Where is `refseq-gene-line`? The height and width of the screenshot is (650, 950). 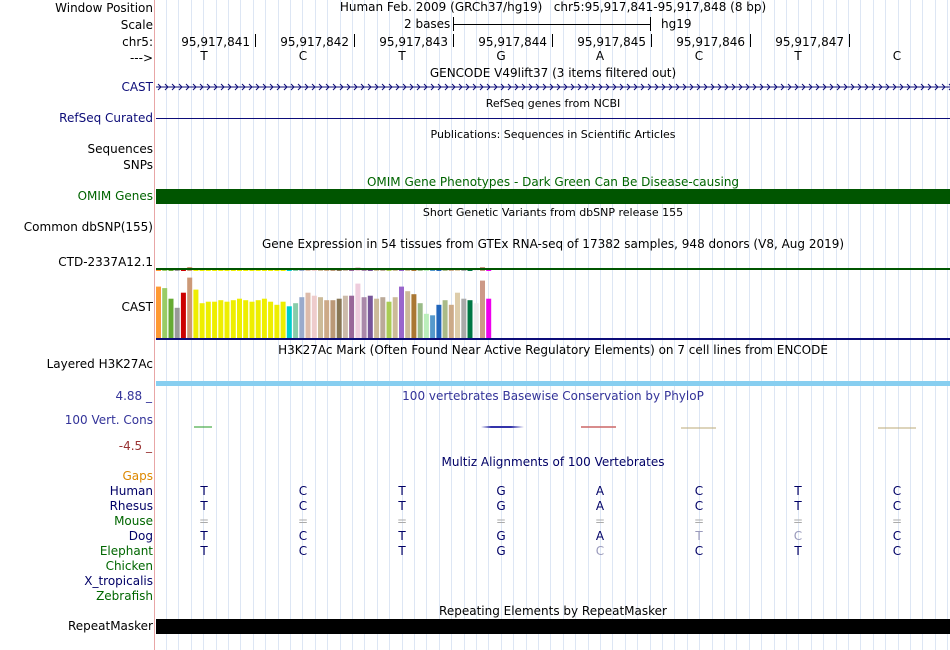
refseq-gene-line is located at coordinates (553, 118).